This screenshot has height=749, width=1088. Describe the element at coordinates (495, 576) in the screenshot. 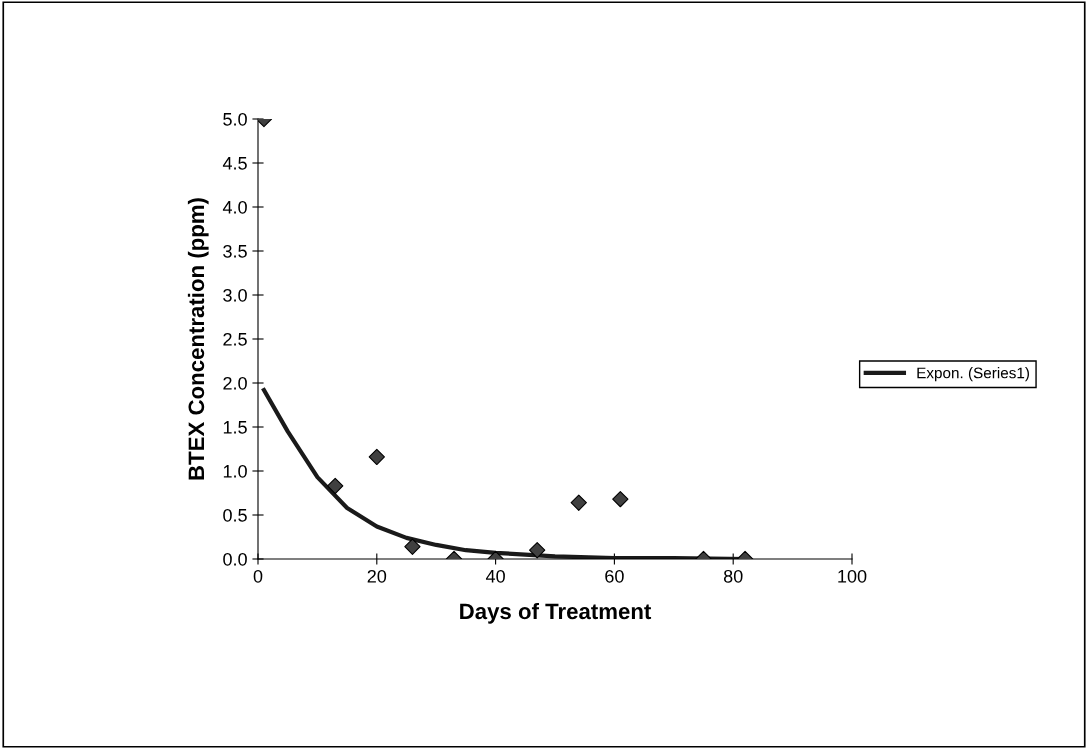

I see `x-tick-label: 40` at that location.